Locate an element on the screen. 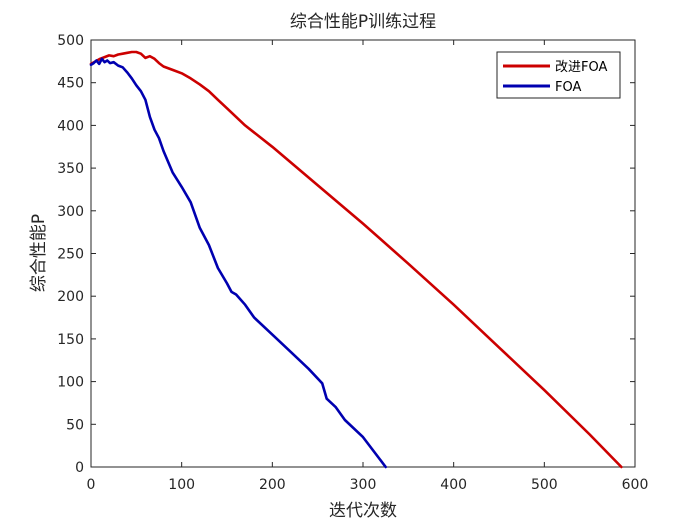 The height and width of the screenshot is (525, 700). x-tick-label: 500 is located at coordinates (544, 485).